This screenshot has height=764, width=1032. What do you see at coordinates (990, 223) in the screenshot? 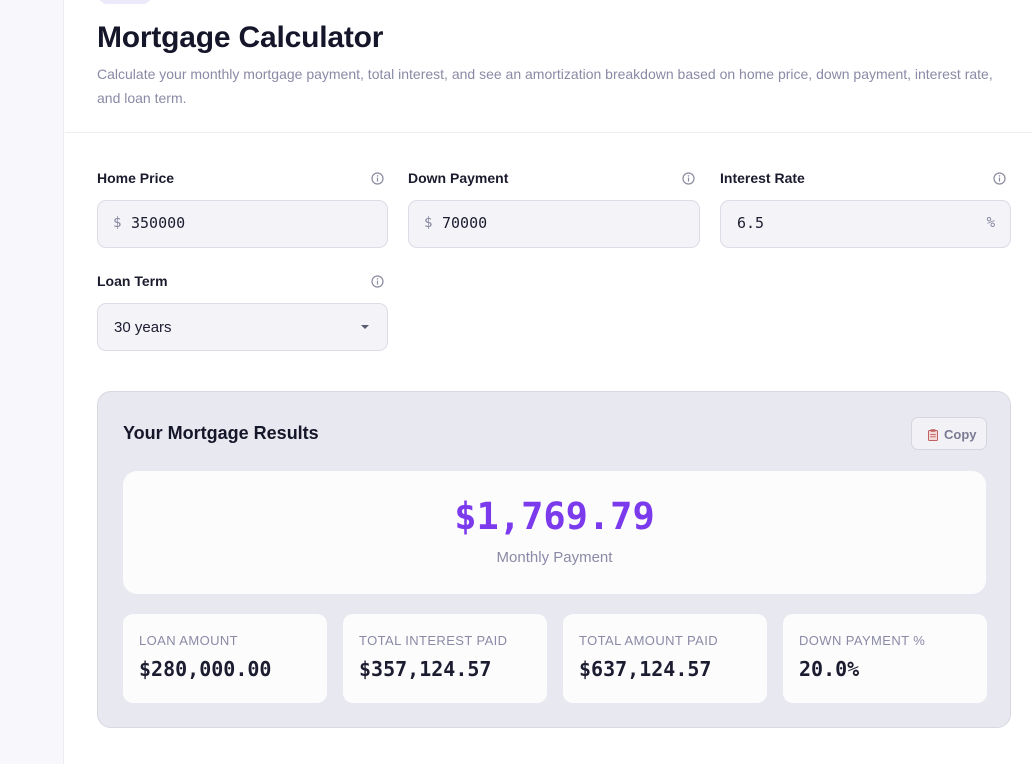
I see `percent-suffix: %` at bounding box center [990, 223].